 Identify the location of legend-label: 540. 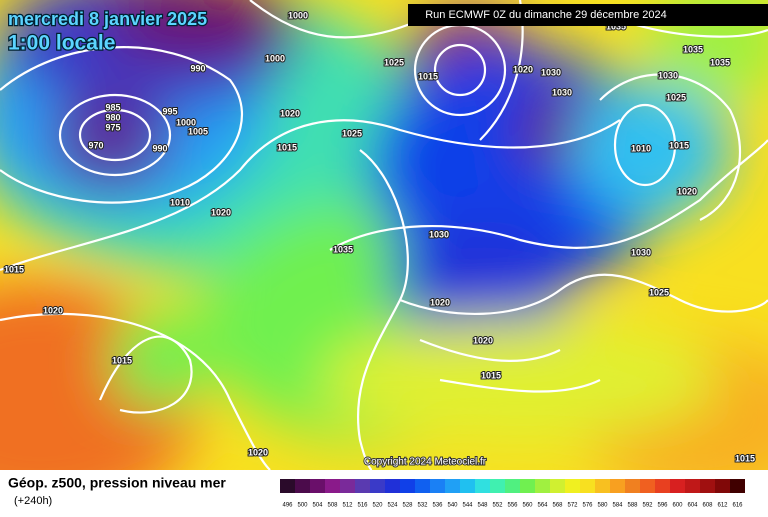
(452, 506).